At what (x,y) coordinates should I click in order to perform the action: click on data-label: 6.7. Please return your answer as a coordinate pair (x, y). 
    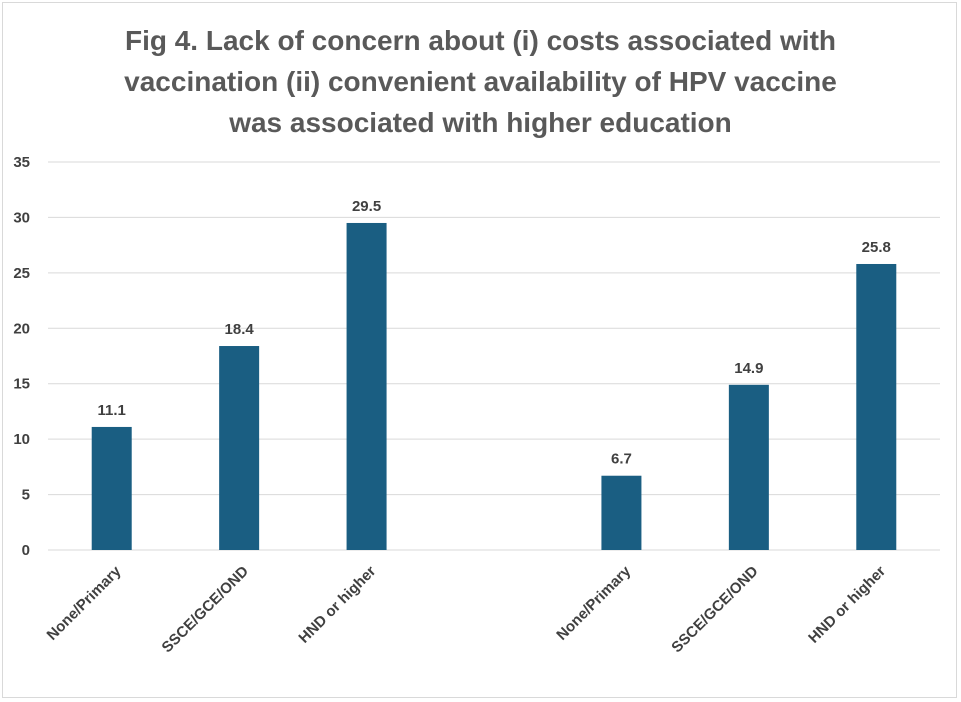
    Looking at the image, I should click on (621, 459).